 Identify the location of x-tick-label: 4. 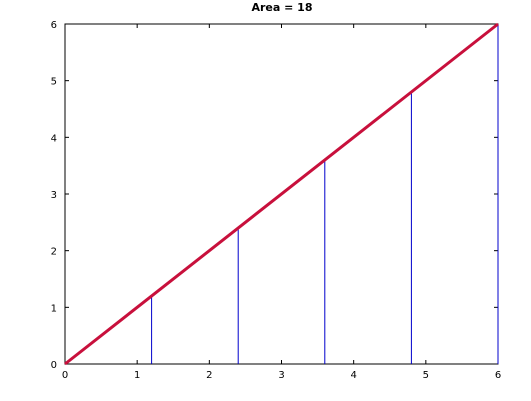
(353, 375).